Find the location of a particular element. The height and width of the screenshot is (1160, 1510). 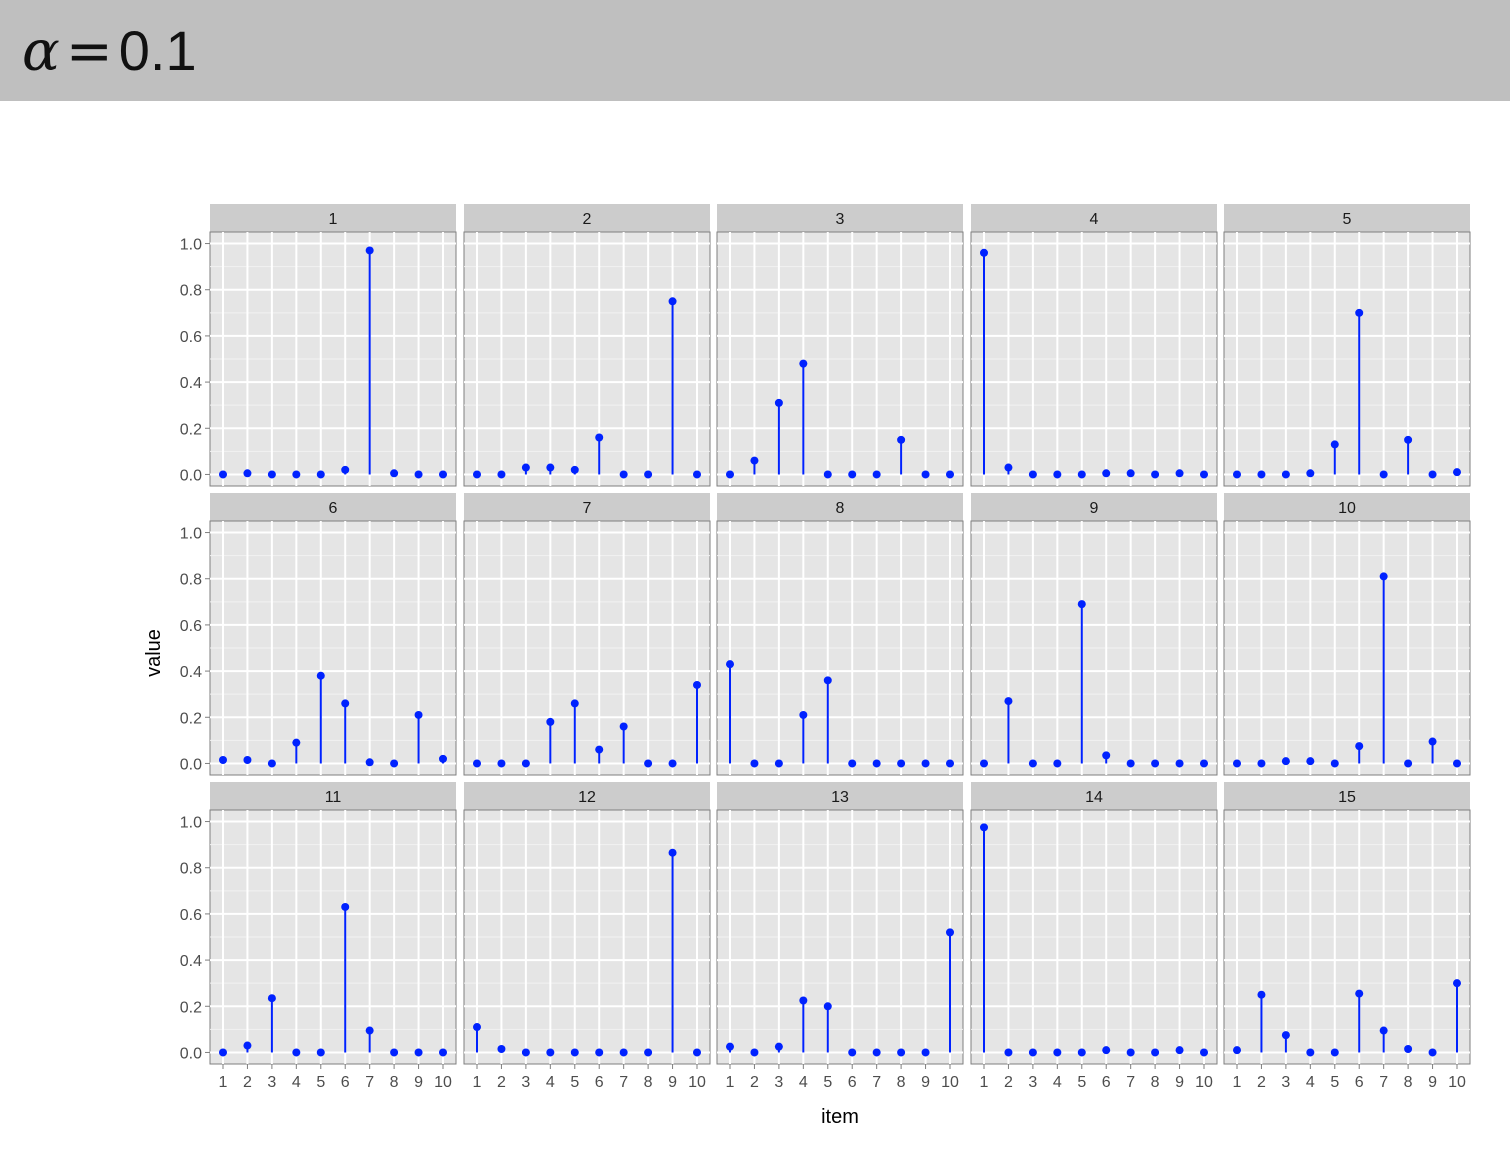

y-tick-label: 0.8 is located at coordinates (191, 869).